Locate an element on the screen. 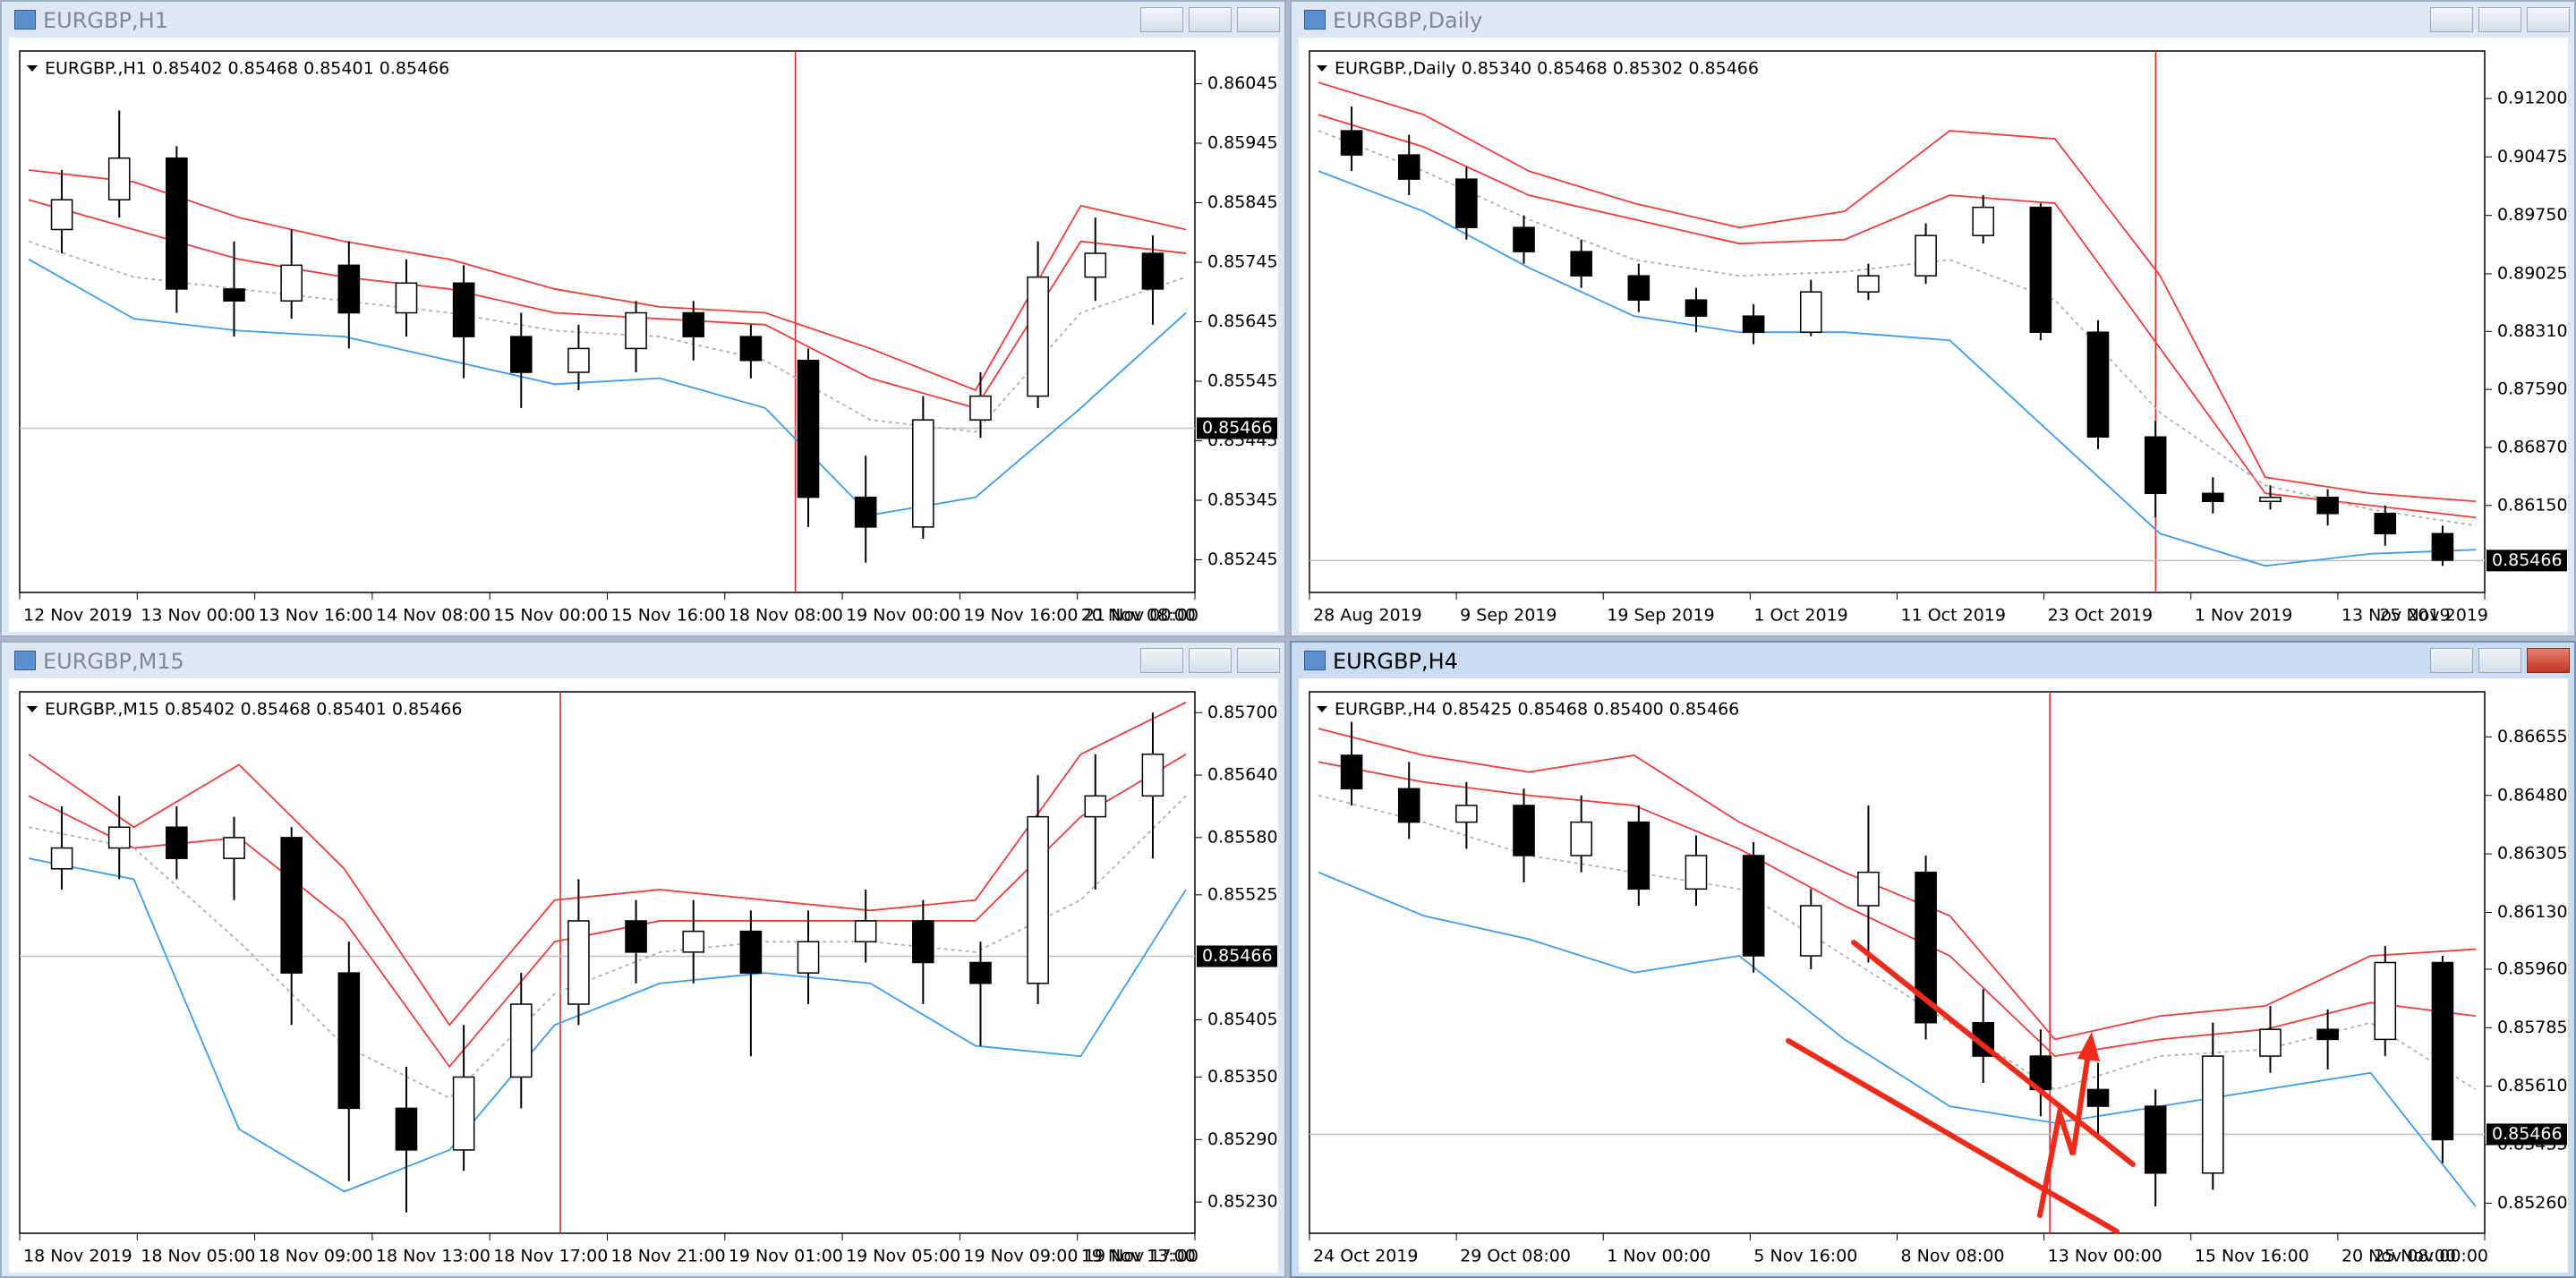 This screenshot has height=1278, width=2576. x-tick-label: 13 Nov 16:00 is located at coordinates (316, 616).